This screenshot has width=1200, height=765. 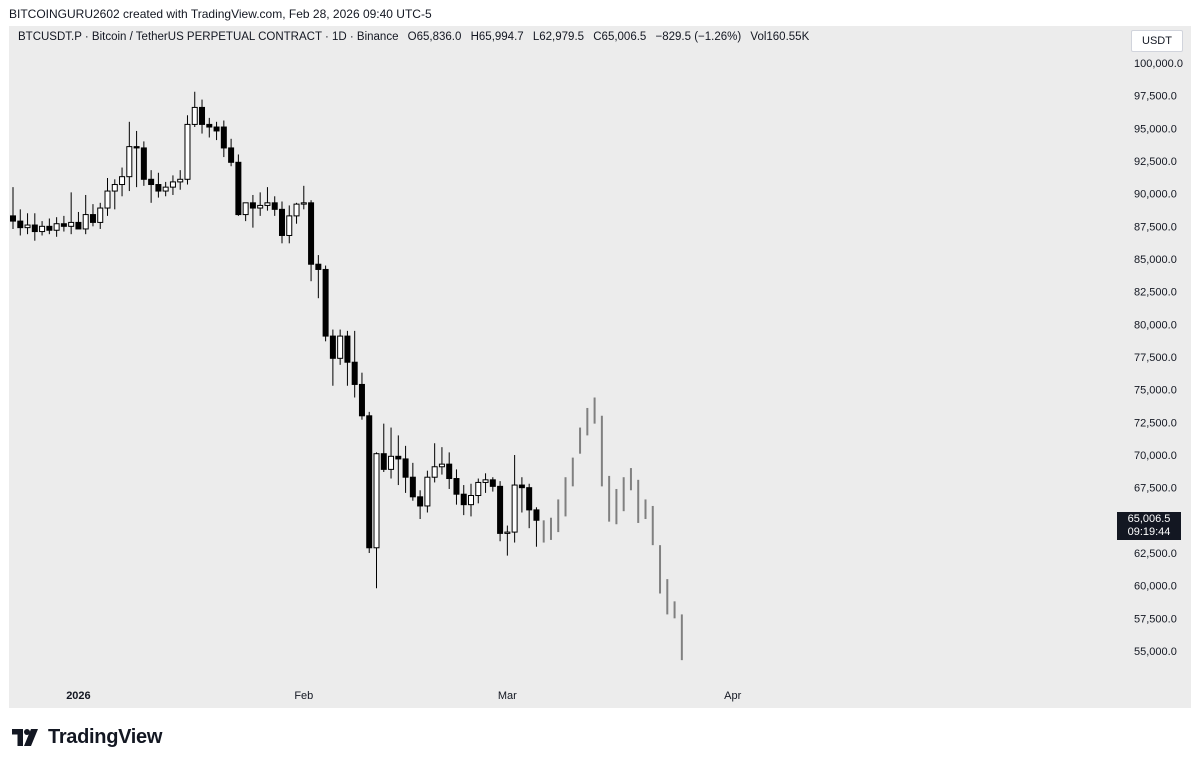 I want to click on bar-countdown: 09:19:44, so click(x=1149, y=532).